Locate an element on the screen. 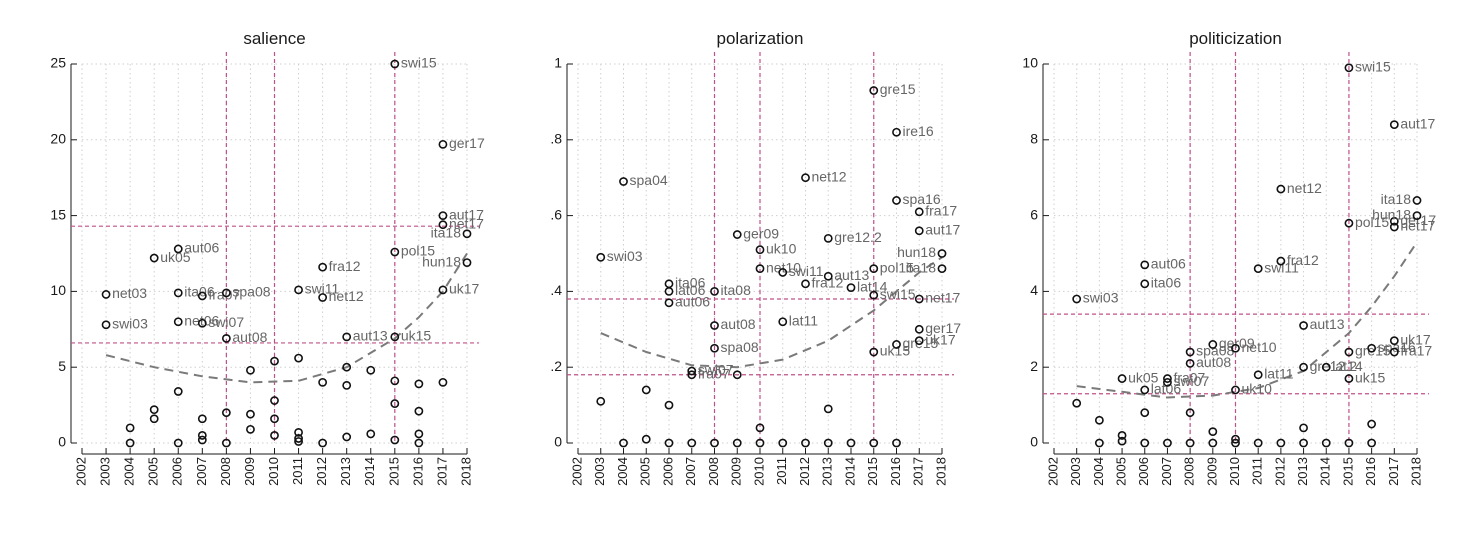 The image size is (1477, 555). point-label: fra12 is located at coordinates (1303, 260).